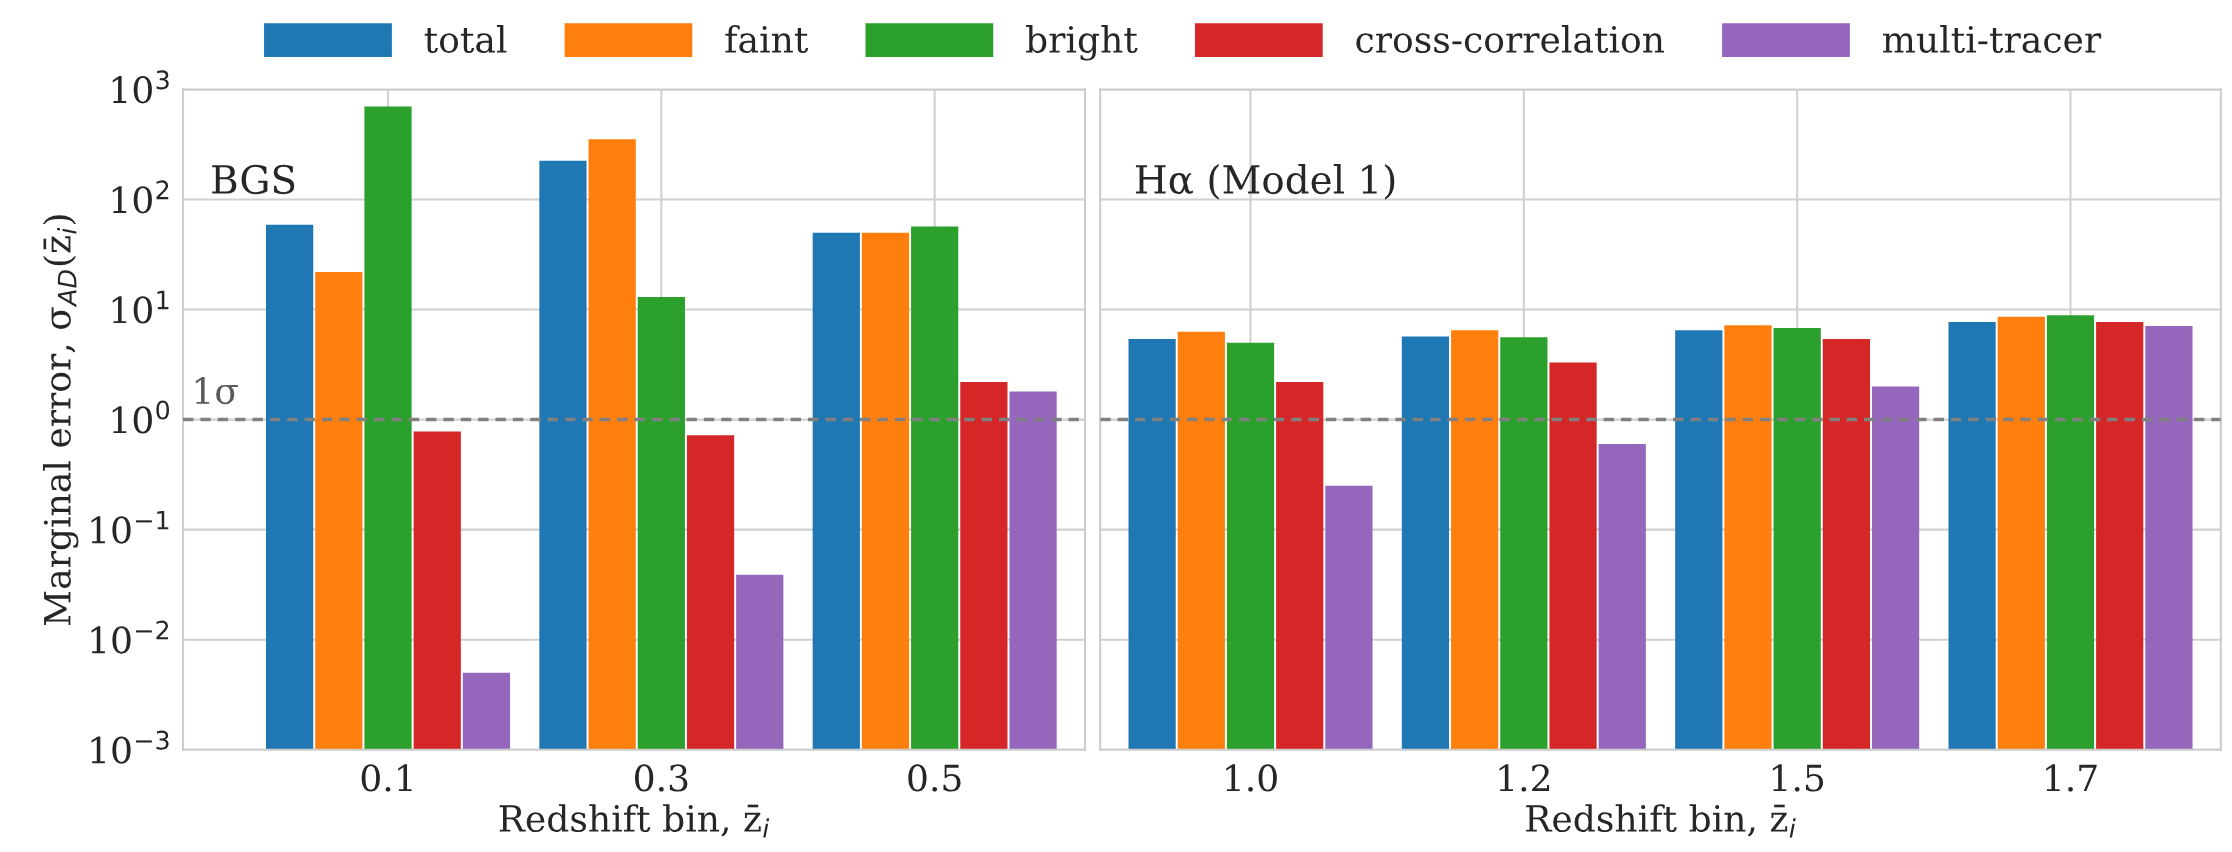 This screenshot has width=2232, height=852. What do you see at coordinates (767, 39) in the screenshot?
I see `legend-label: faint` at bounding box center [767, 39].